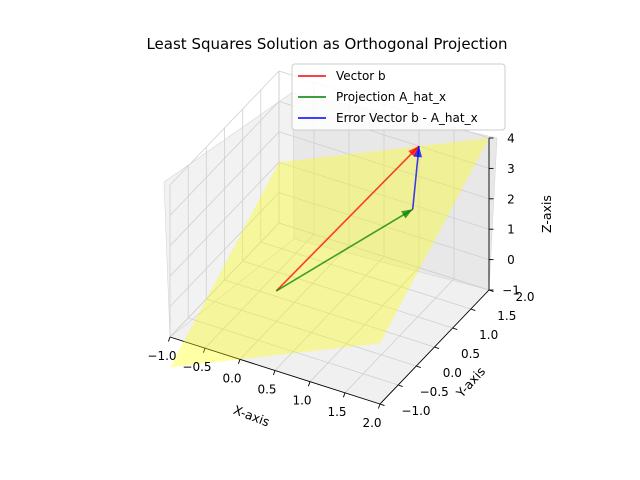 This screenshot has width=640, height=480. I want to click on y-tick-label: 0.5, so click(470, 354).